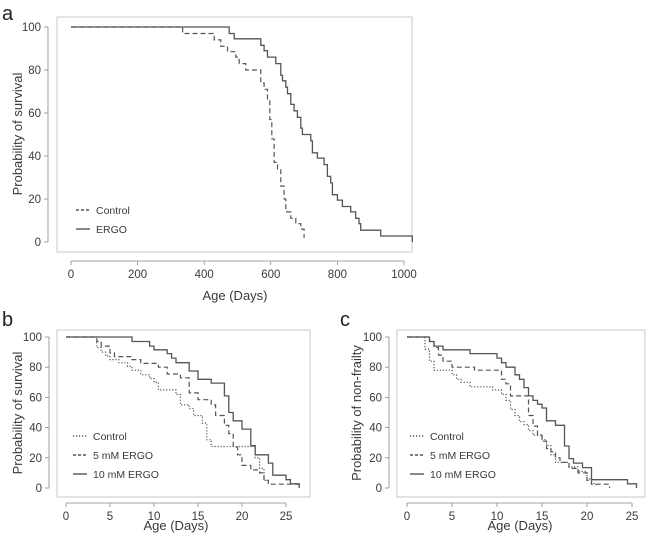  I want to click on panel-a-x-tick-label: 800, so click(337, 275).